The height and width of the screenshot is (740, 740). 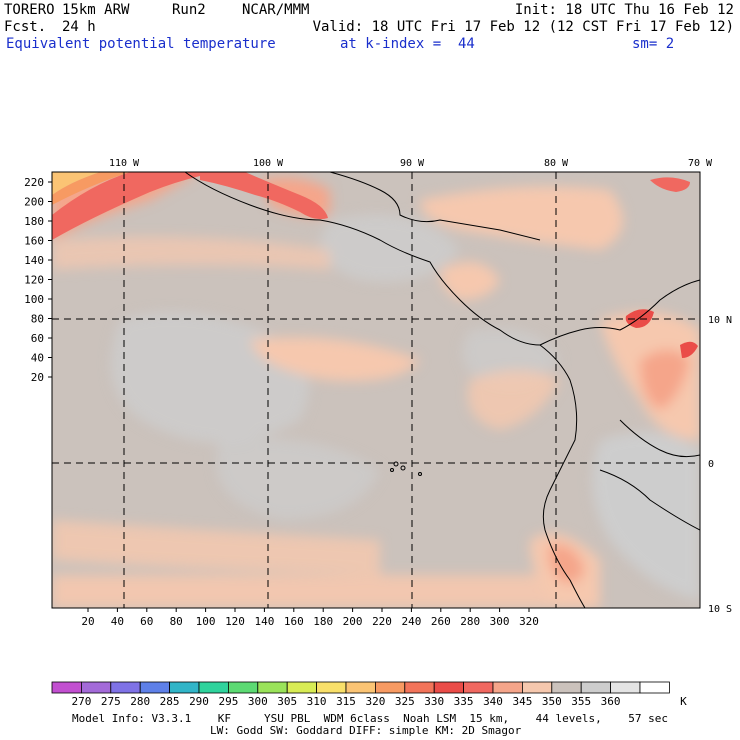 I want to click on x-tick-label: 120, so click(x=235, y=621).